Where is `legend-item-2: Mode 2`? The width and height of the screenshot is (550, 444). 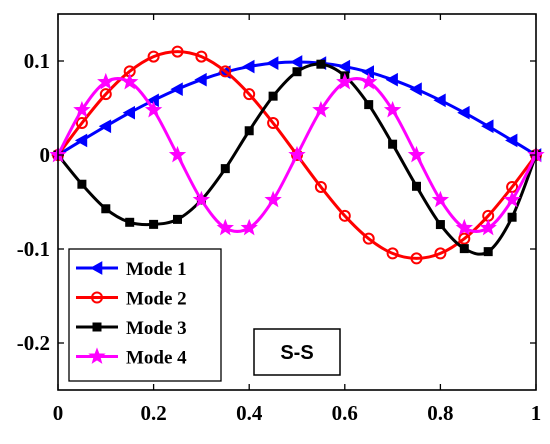 legend-item-2: Mode 2 is located at coordinates (131, 299).